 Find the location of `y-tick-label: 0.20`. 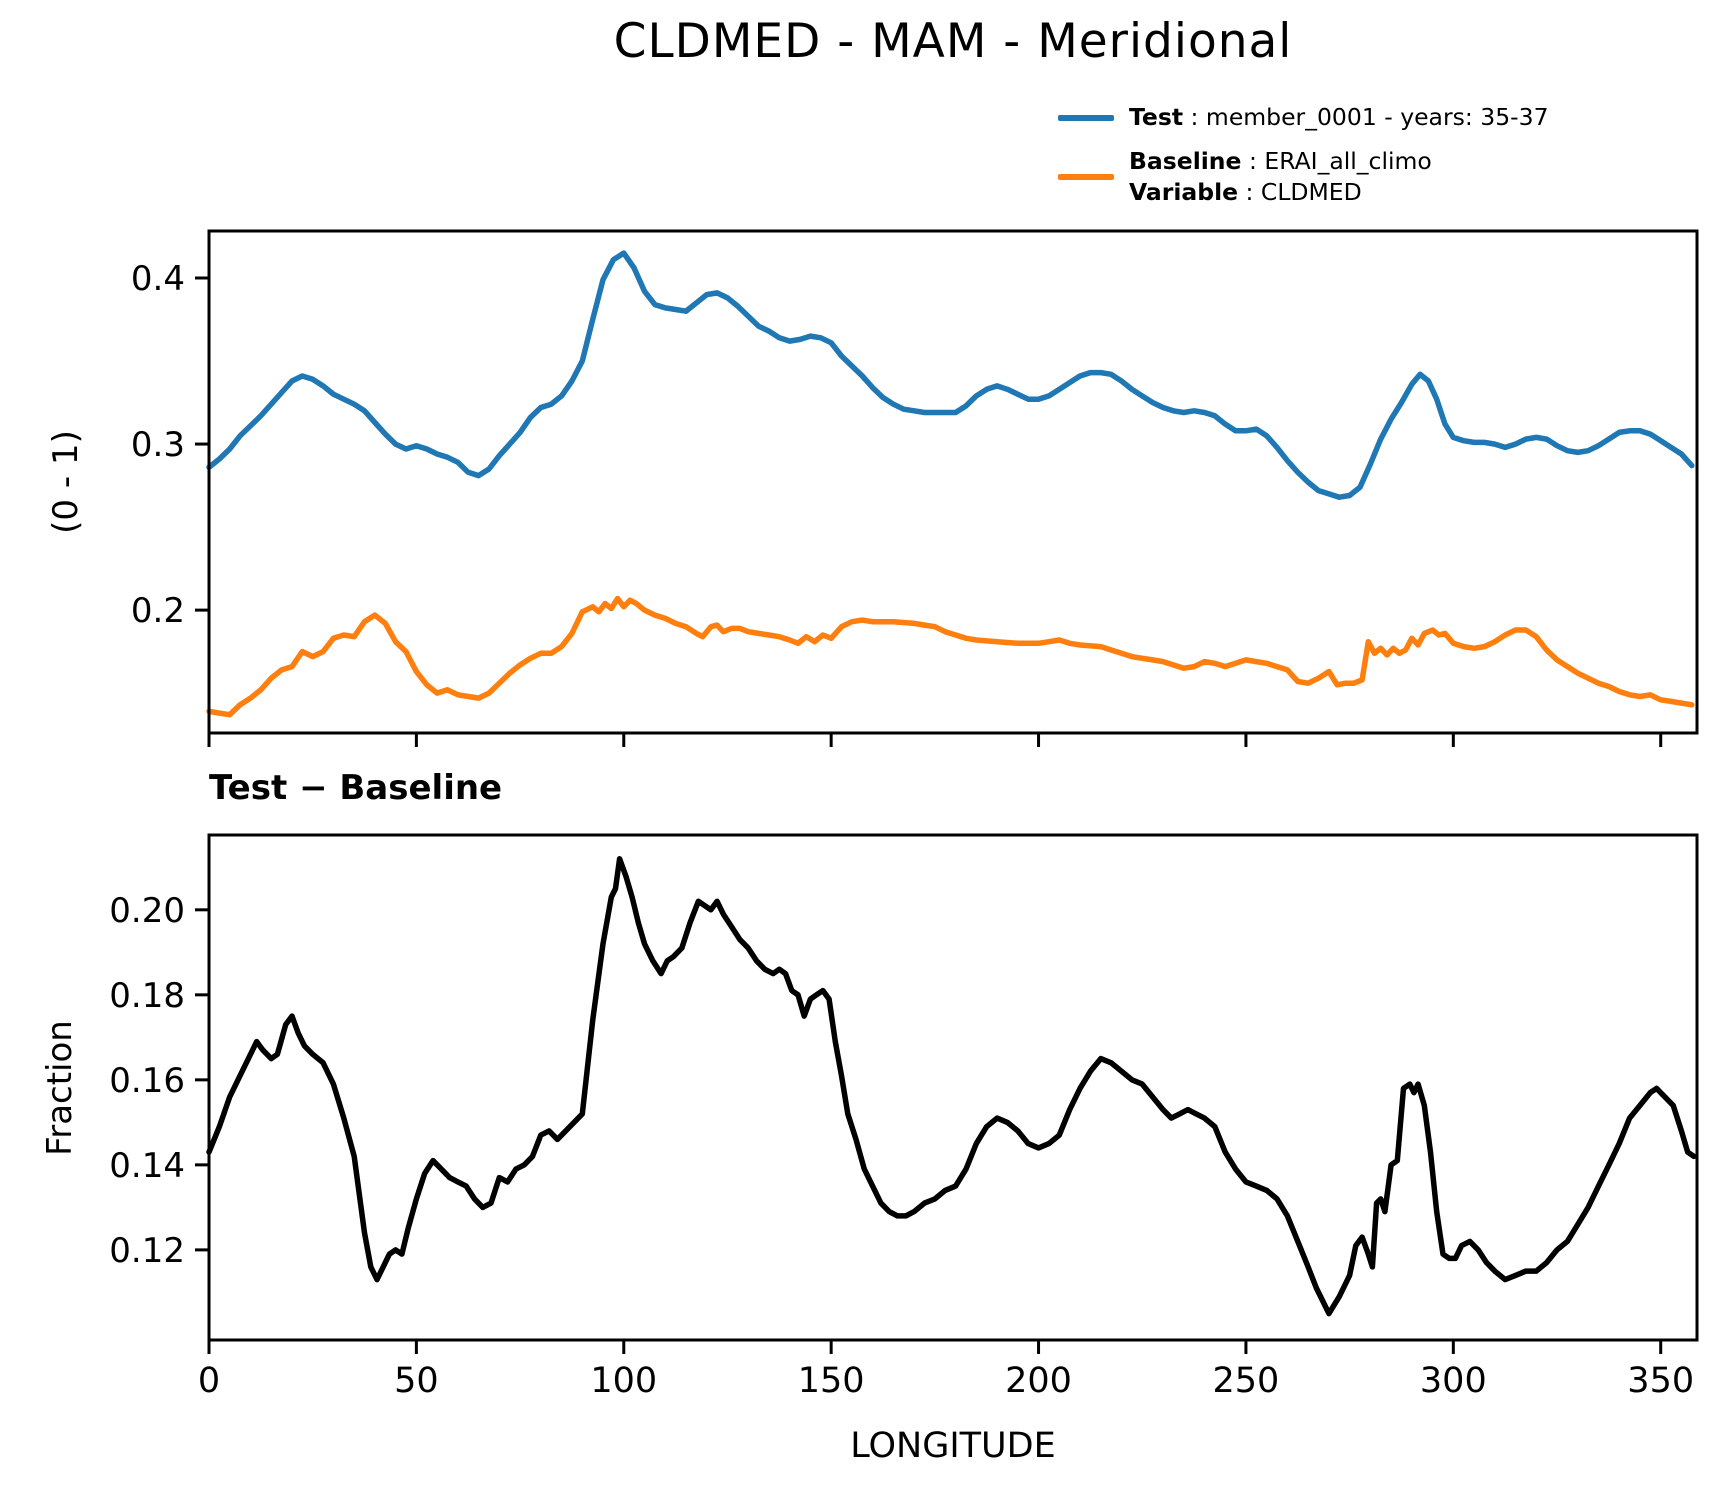

y-tick-label: 0.20 is located at coordinates (147, 911).